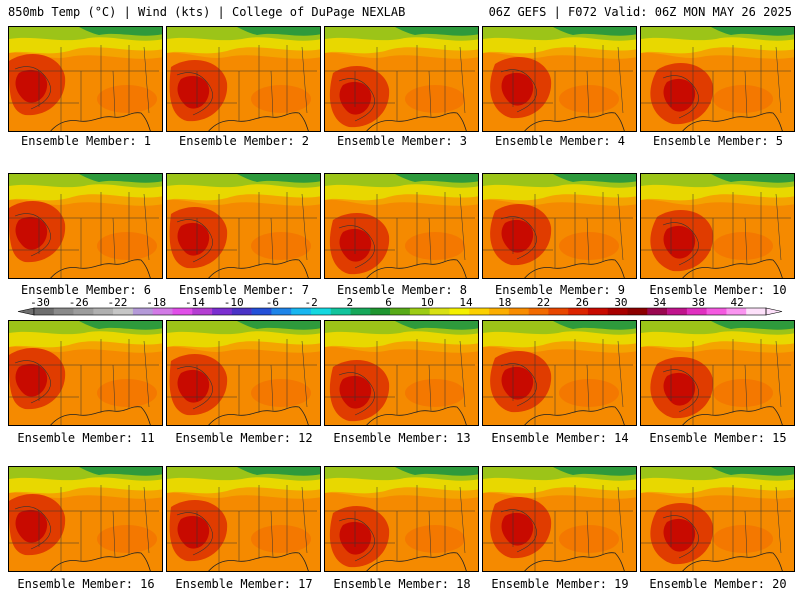 This screenshot has width=800, height=600. What do you see at coordinates (560, 141) in the screenshot?
I see `ensemble-member-label: Ensemble Member: 4` at bounding box center [560, 141].